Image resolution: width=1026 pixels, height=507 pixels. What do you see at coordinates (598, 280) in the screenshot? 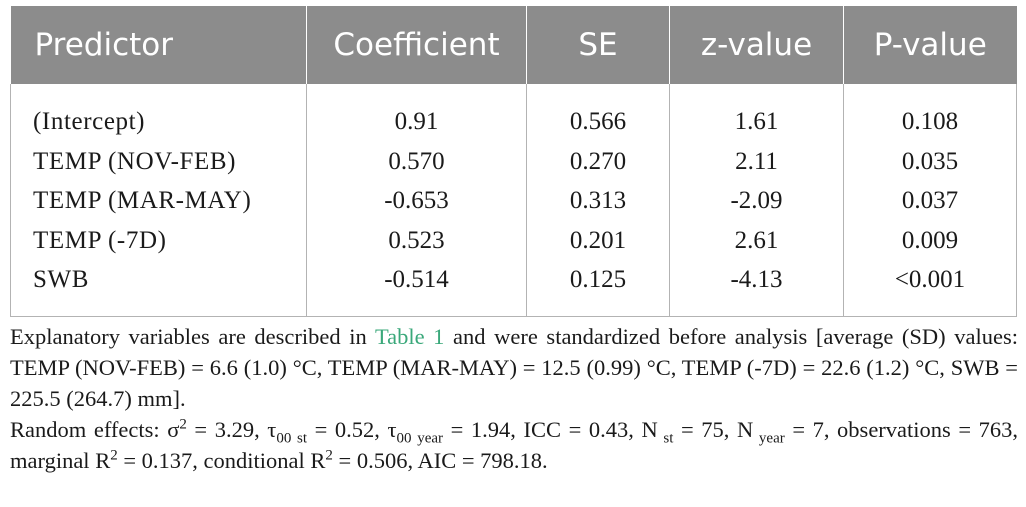
I see `cell-se: 0.125` at bounding box center [598, 280].